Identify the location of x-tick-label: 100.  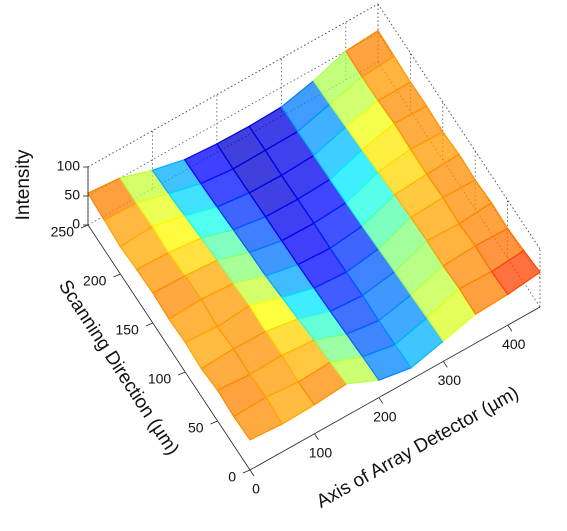
(321, 452).